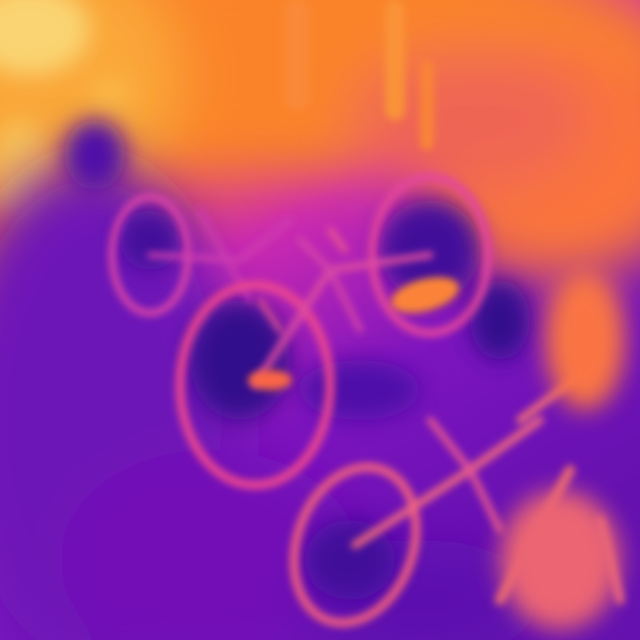  I want to click on warm-drips, so click(359, 75).